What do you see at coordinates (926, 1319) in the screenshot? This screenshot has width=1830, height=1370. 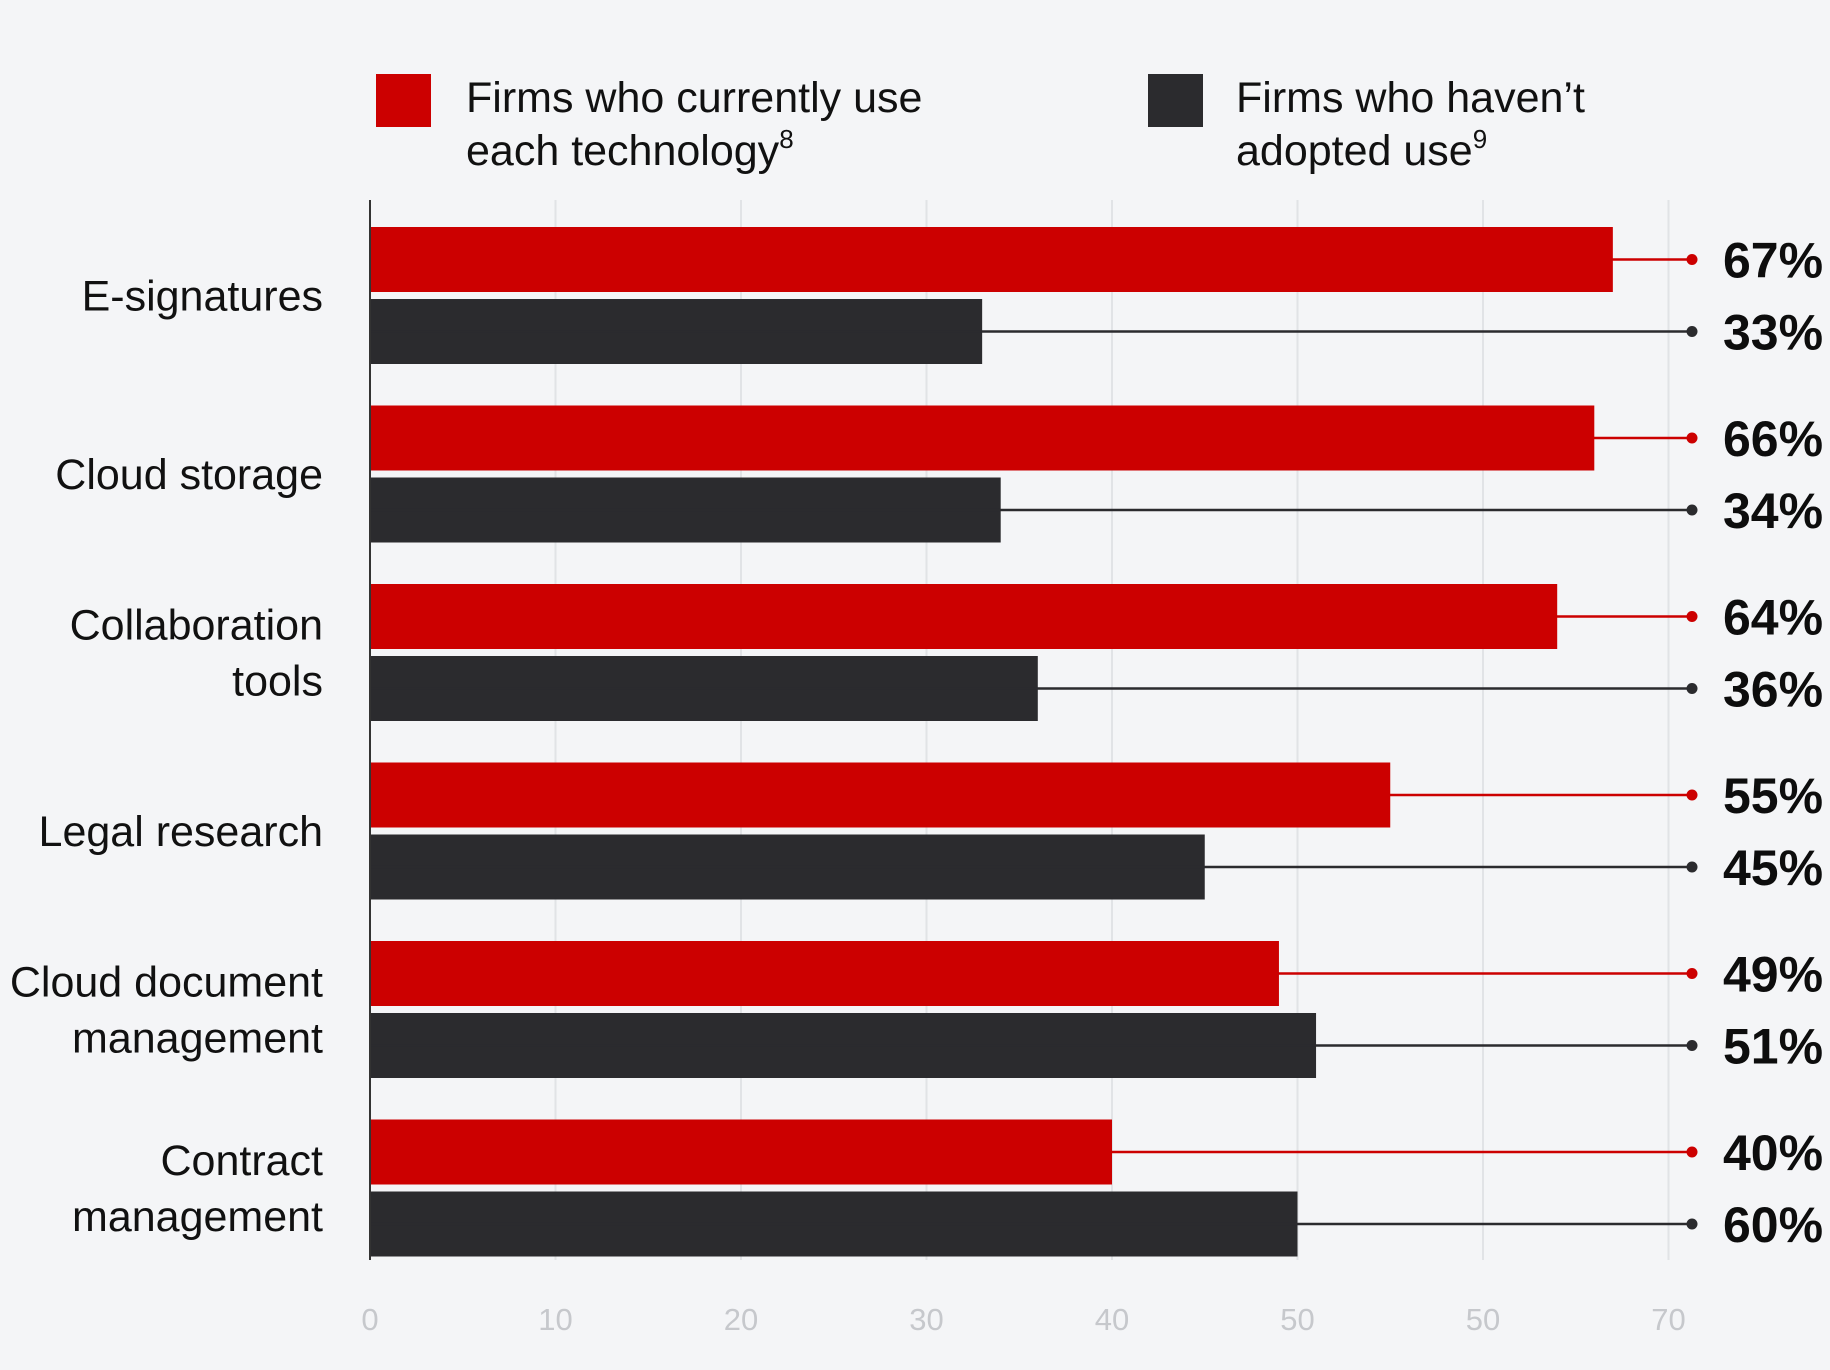 I see `x-tick-label: 30` at bounding box center [926, 1319].